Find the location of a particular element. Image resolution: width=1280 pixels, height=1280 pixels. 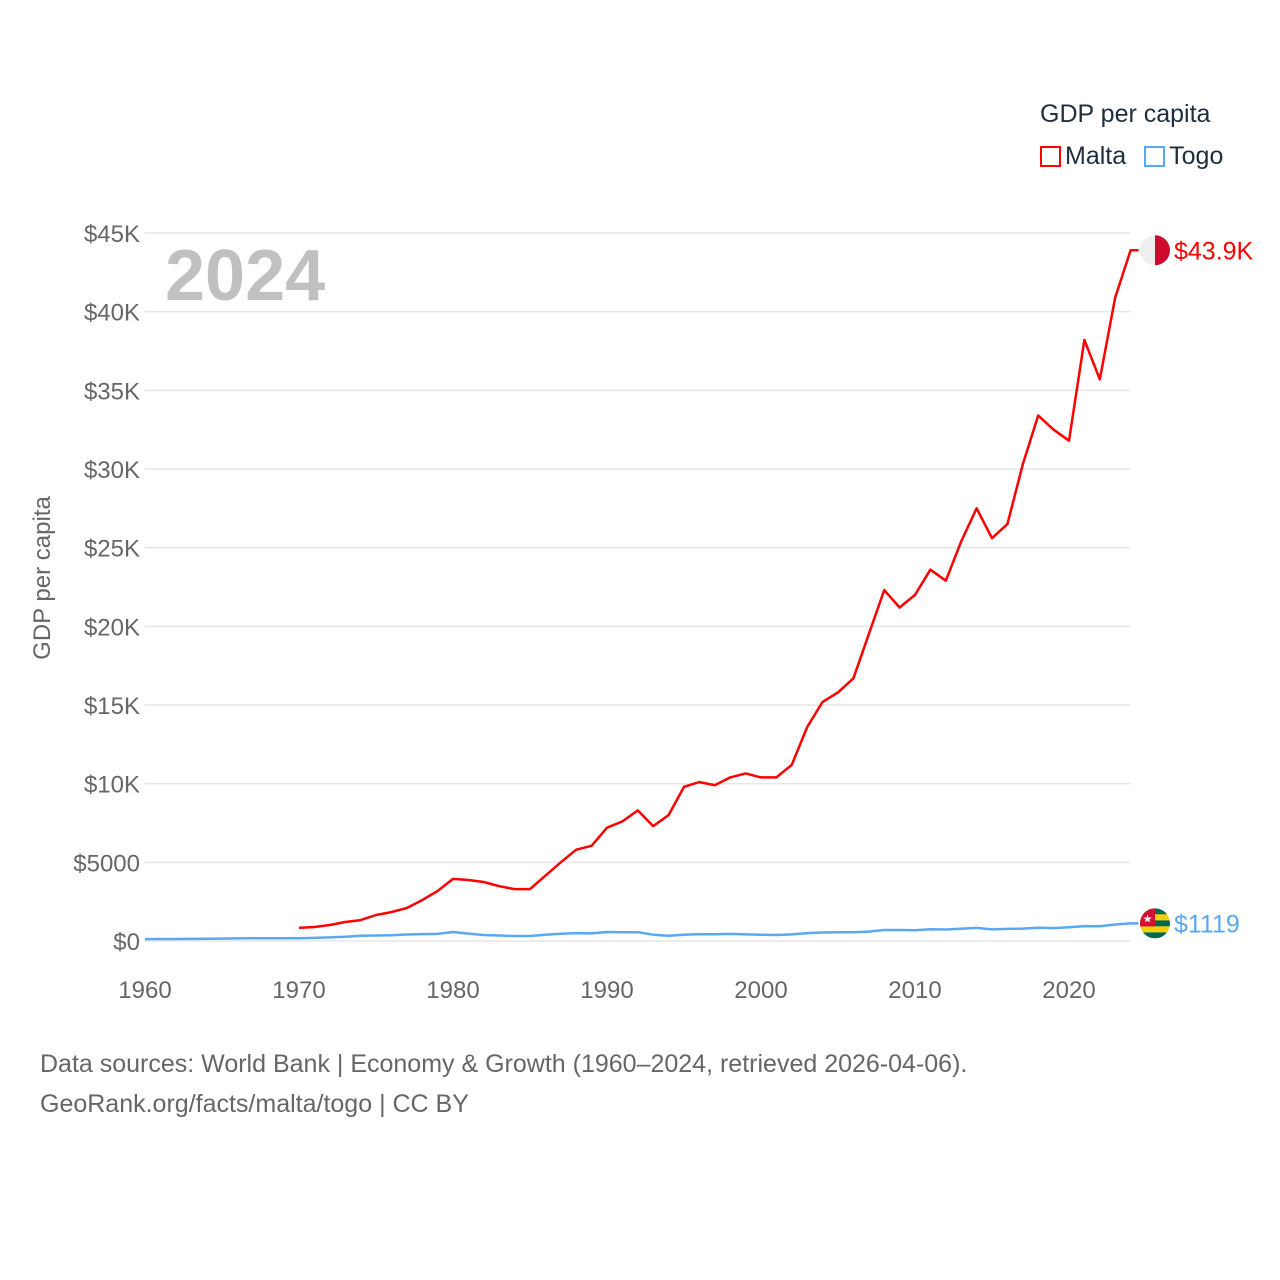

x-tick-label: 2000 is located at coordinates (760, 990).